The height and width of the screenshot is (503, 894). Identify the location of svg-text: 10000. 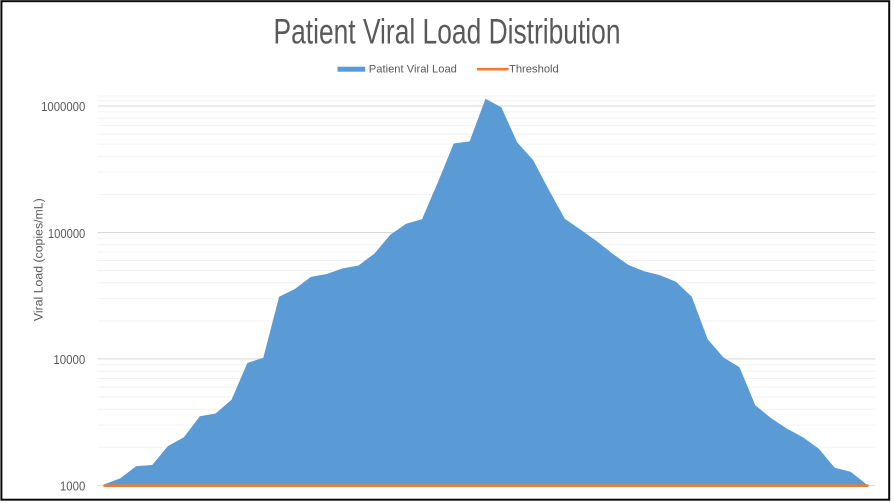
(69, 359).